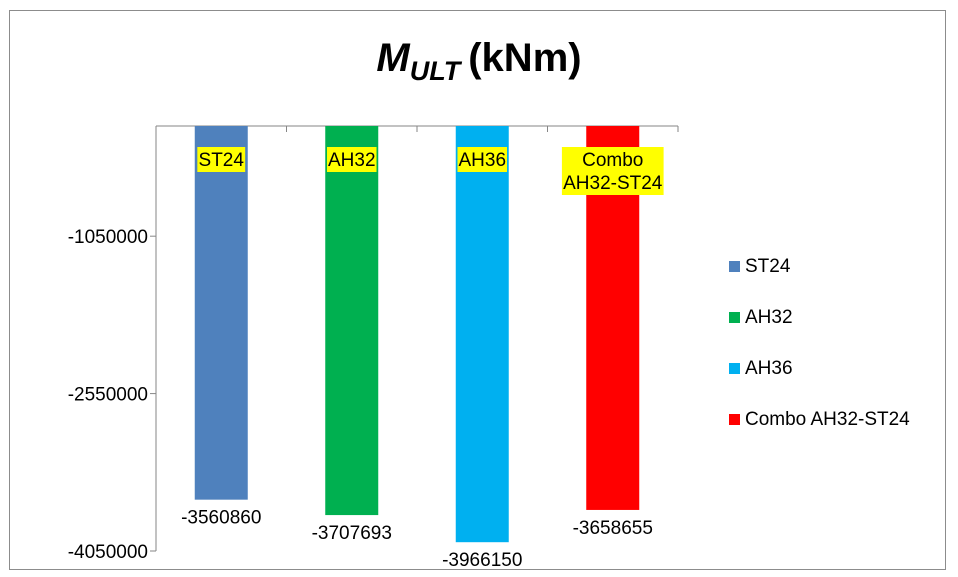 The width and height of the screenshot is (958, 577). I want to click on y-tick-label: -4050000, so click(108, 552).